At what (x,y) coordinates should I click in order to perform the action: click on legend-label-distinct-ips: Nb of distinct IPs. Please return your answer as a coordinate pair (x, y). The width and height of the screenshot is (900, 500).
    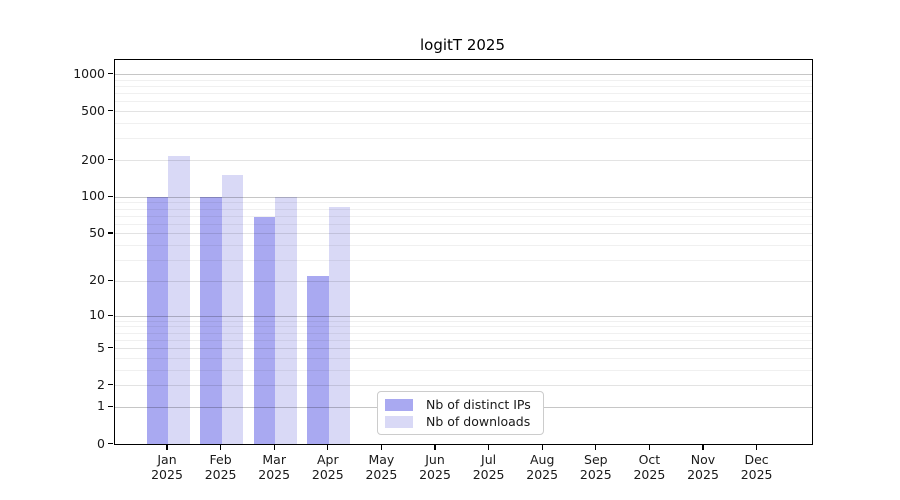
    Looking at the image, I should click on (478, 404).